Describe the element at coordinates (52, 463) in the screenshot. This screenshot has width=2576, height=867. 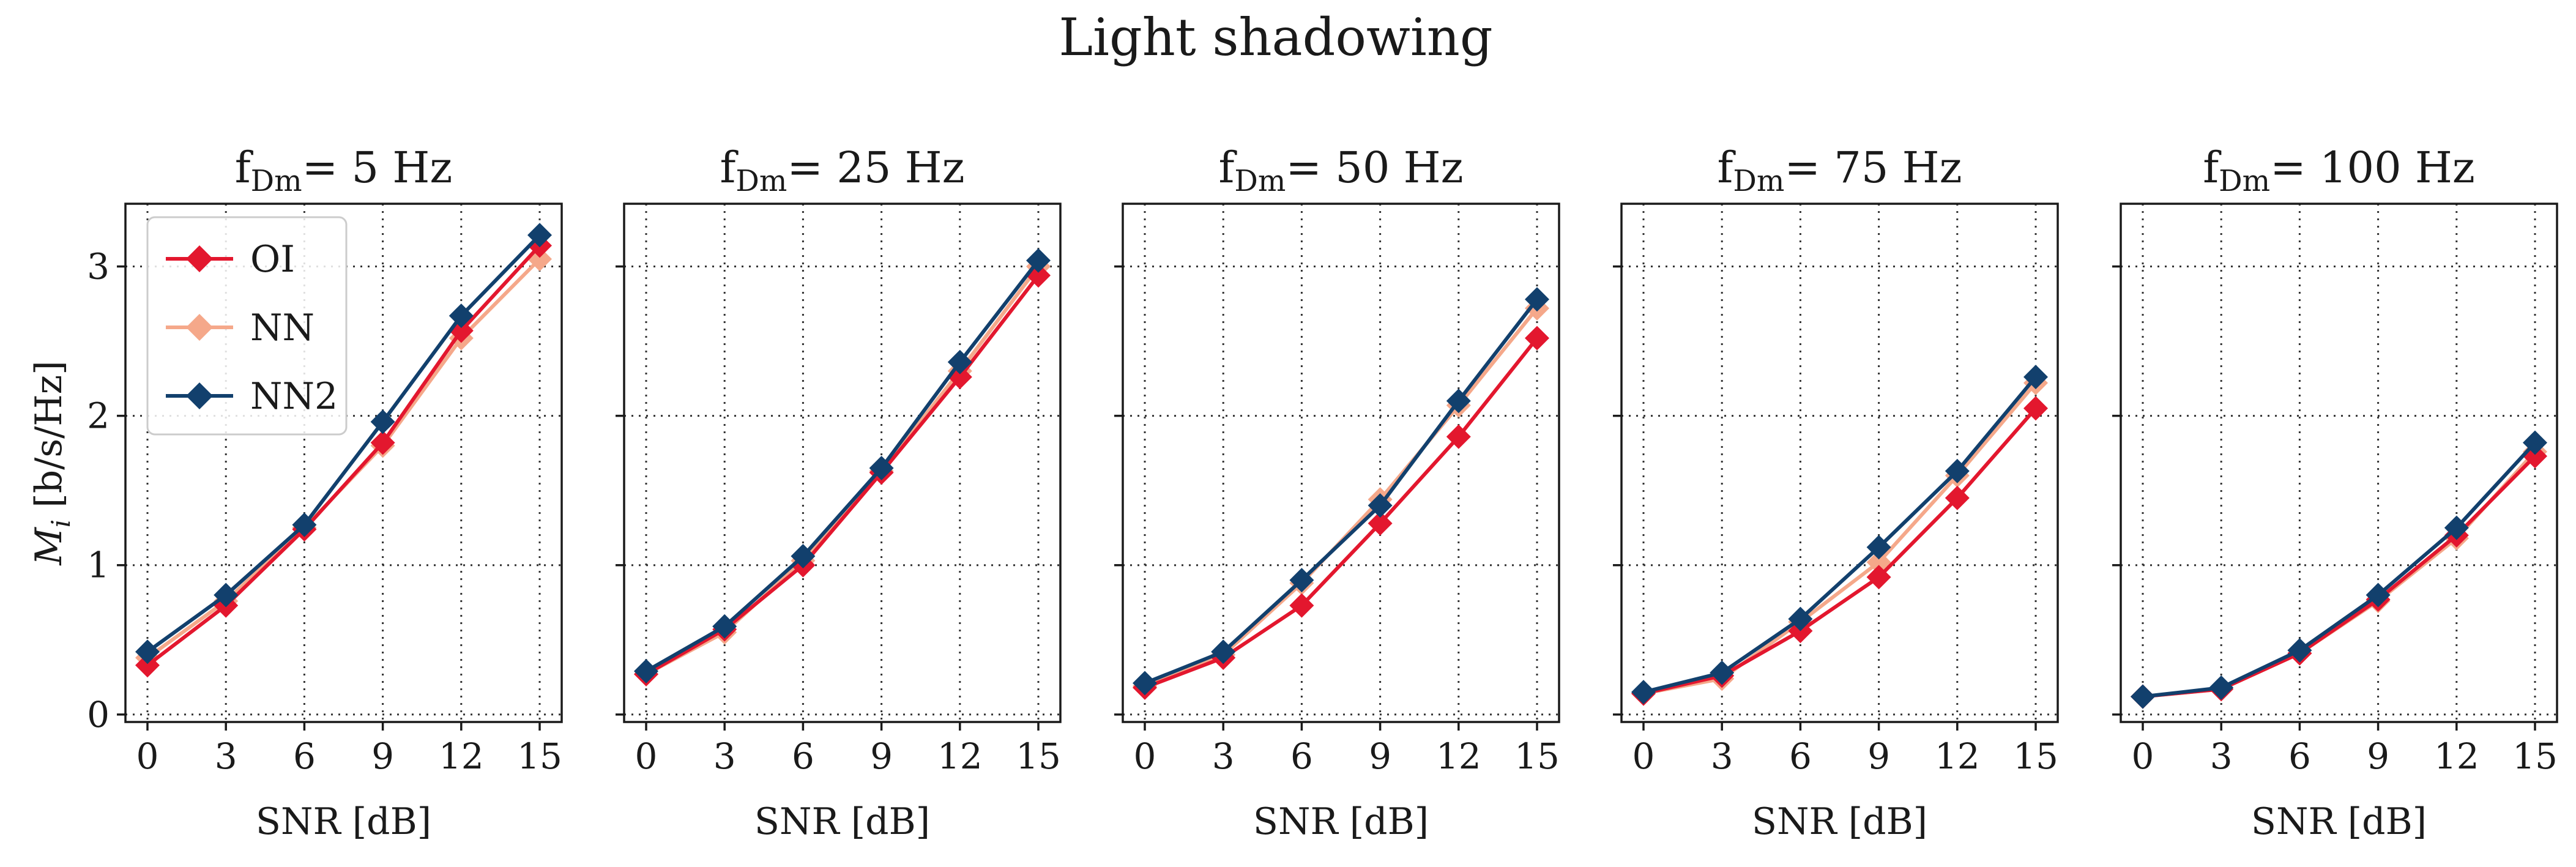
I see `y-axis-label: Mi [b/s/Hz]` at that location.